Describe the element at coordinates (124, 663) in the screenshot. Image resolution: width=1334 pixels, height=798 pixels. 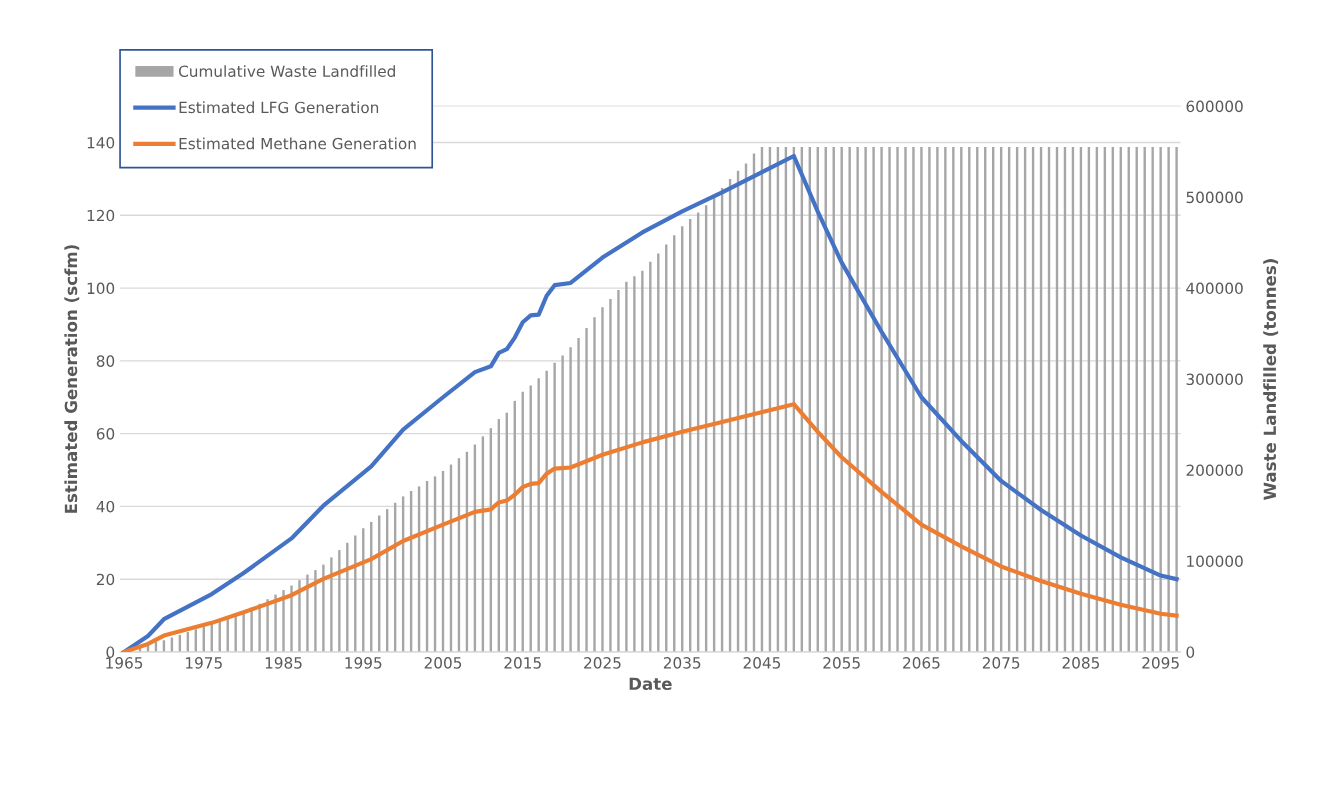
I see `x-tick-label: 1965` at that location.